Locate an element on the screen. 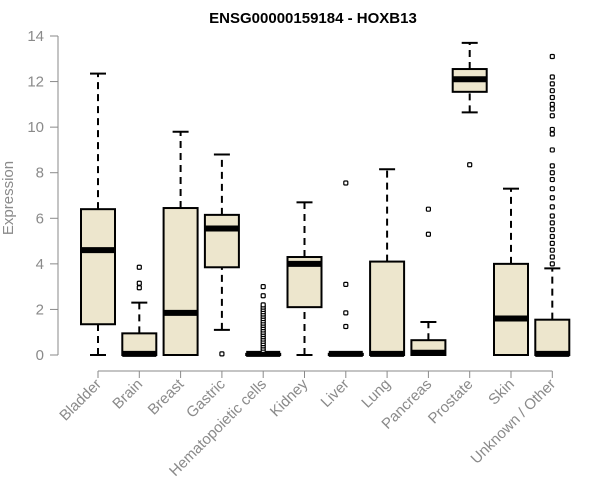 Image resolution: width=600 pixels, height=500 pixels. box-brain is located at coordinates (139, 310).